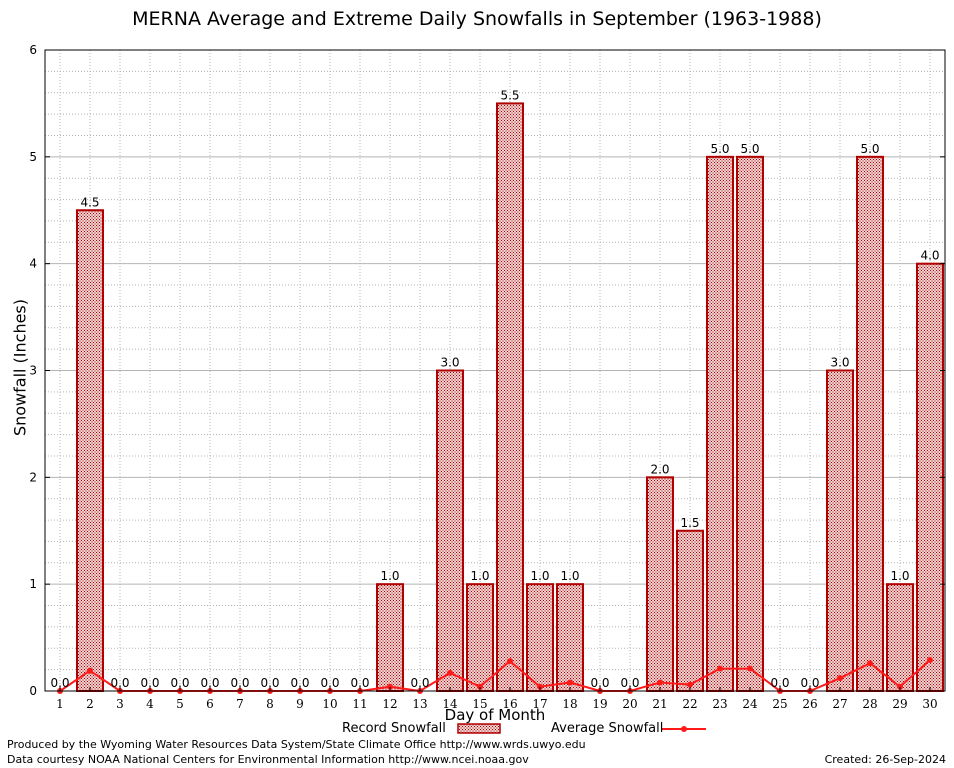 Image resolution: width=954 pixels, height=768 pixels. I want to click on legend-record-swatch, so click(479, 728).